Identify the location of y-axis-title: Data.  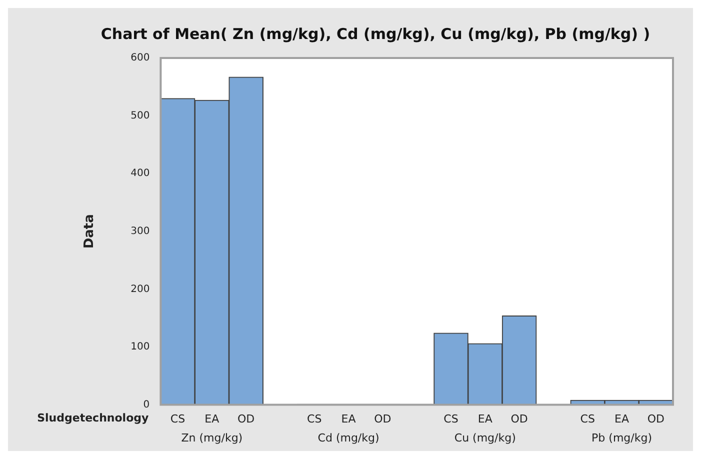
(90, 231).